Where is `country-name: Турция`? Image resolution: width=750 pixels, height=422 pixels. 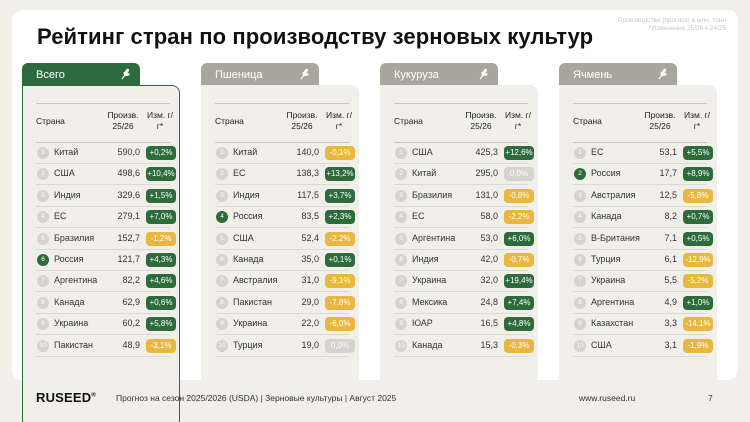 country-name: Турция is located at coordinates (248, 344).